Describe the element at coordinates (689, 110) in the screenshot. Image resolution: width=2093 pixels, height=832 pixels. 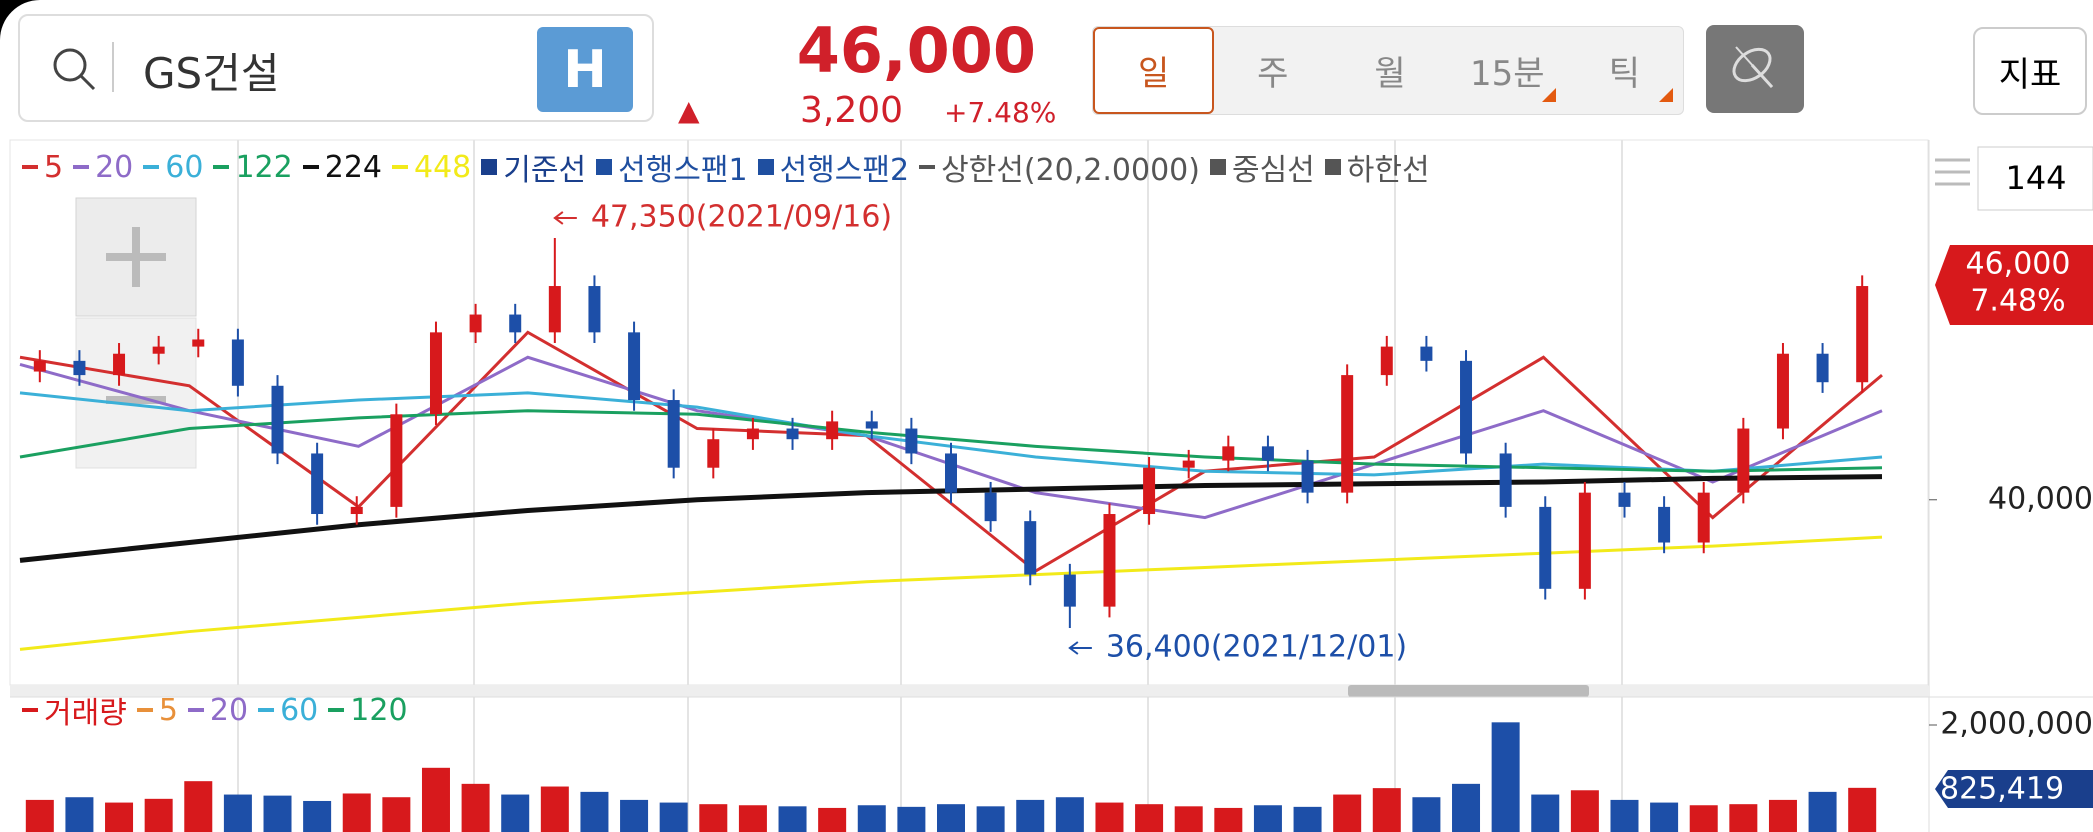
I see `change-arrow: ▲` at that location.